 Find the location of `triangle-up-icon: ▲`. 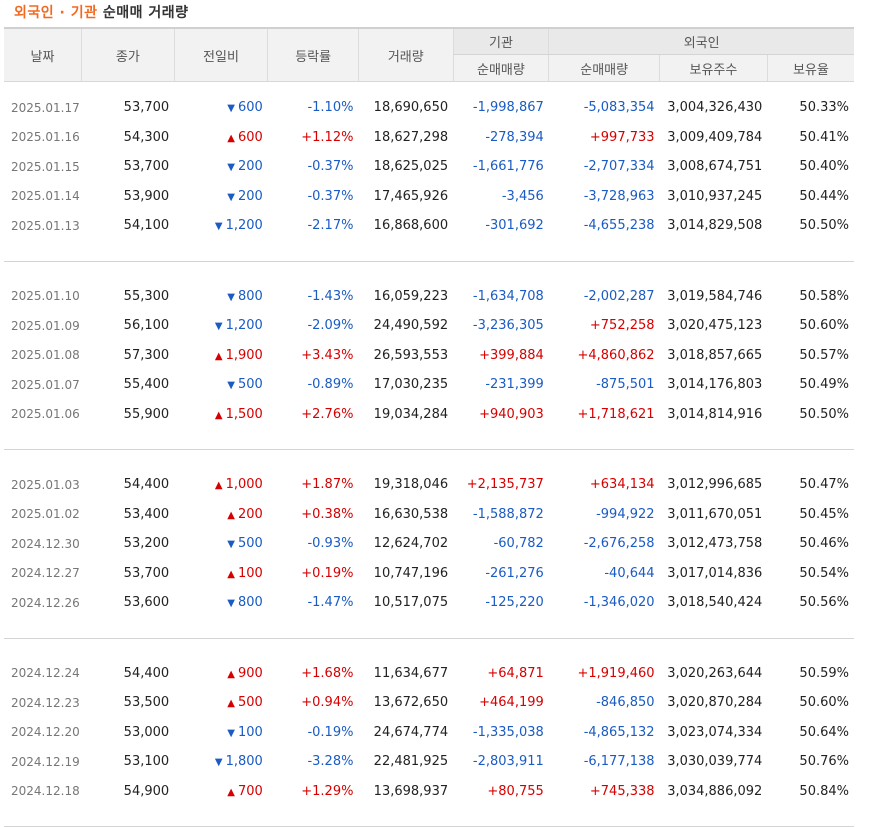

triangle-up-icon: ▲ is located at coordinates (231, 515).